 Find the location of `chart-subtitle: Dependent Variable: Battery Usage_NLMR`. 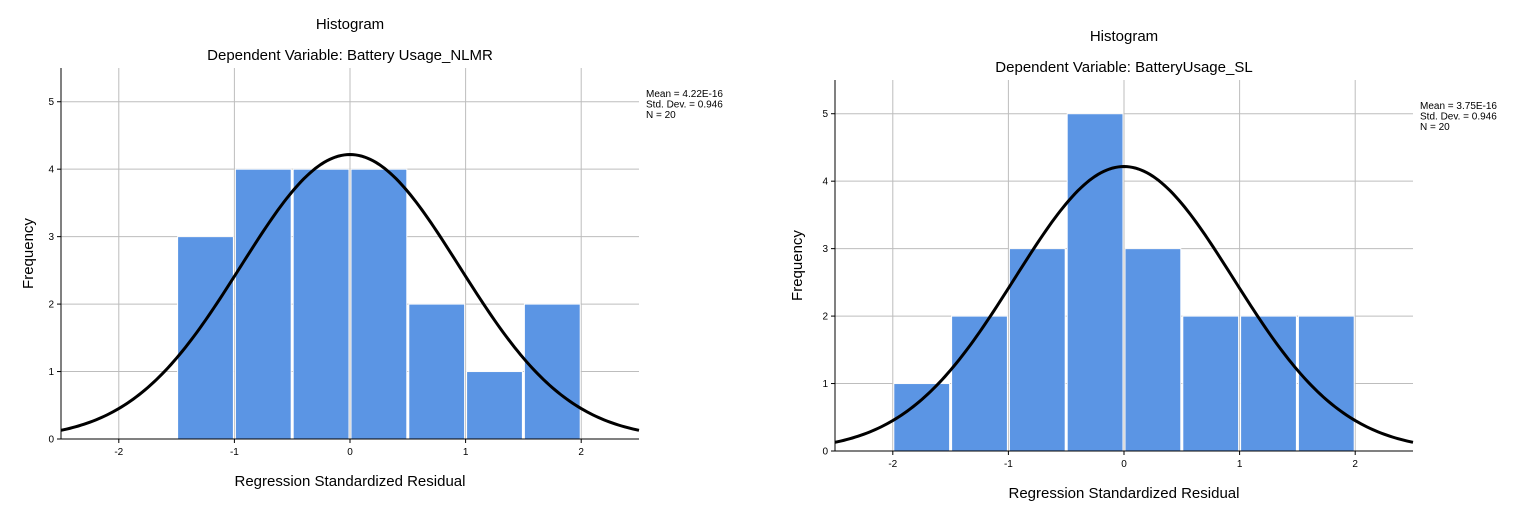

chart-subtitle: Dependent Variable: Battery Usage_NLMR is located at coordinates (350, 55).